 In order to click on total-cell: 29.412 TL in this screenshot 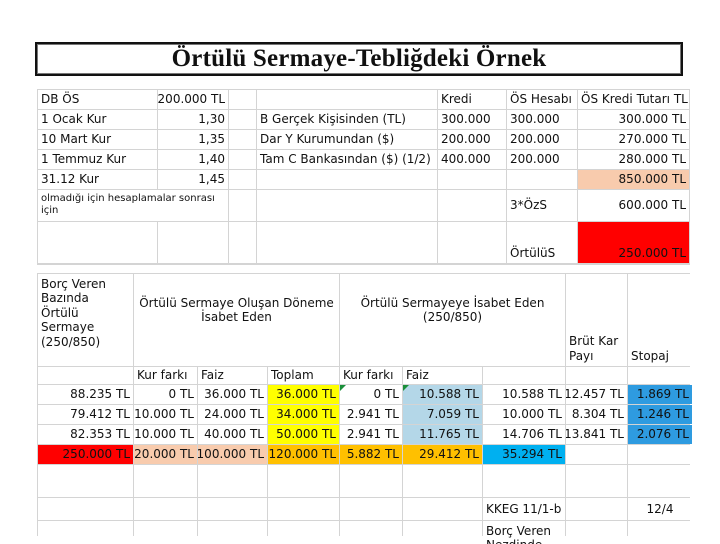, I will do `click(442, 454)`.